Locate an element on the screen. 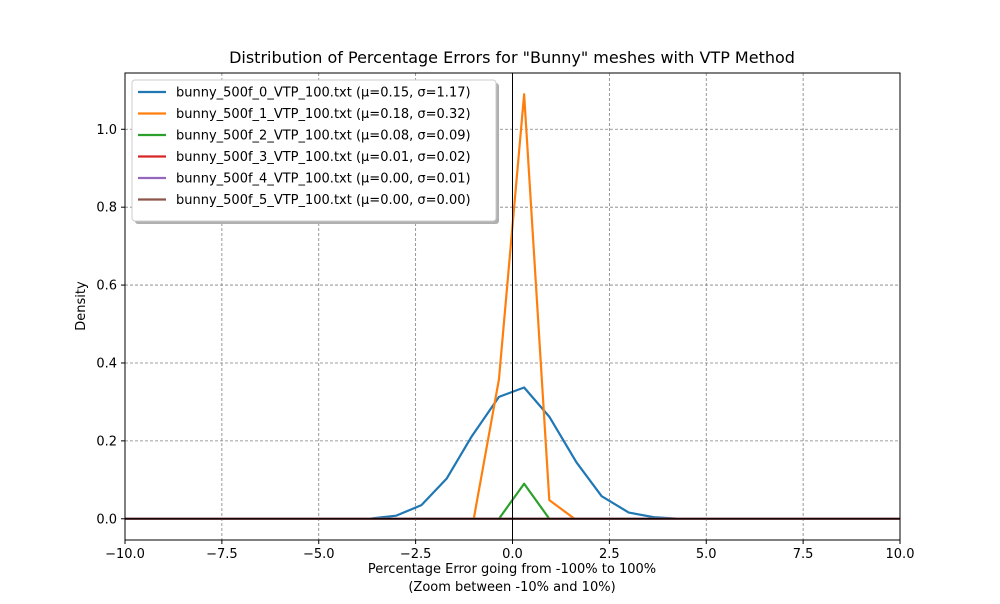 The width and height of the screenshot is (1000, 604). y-tick-label-0: 0.0 is located at coordinates (106, 519).